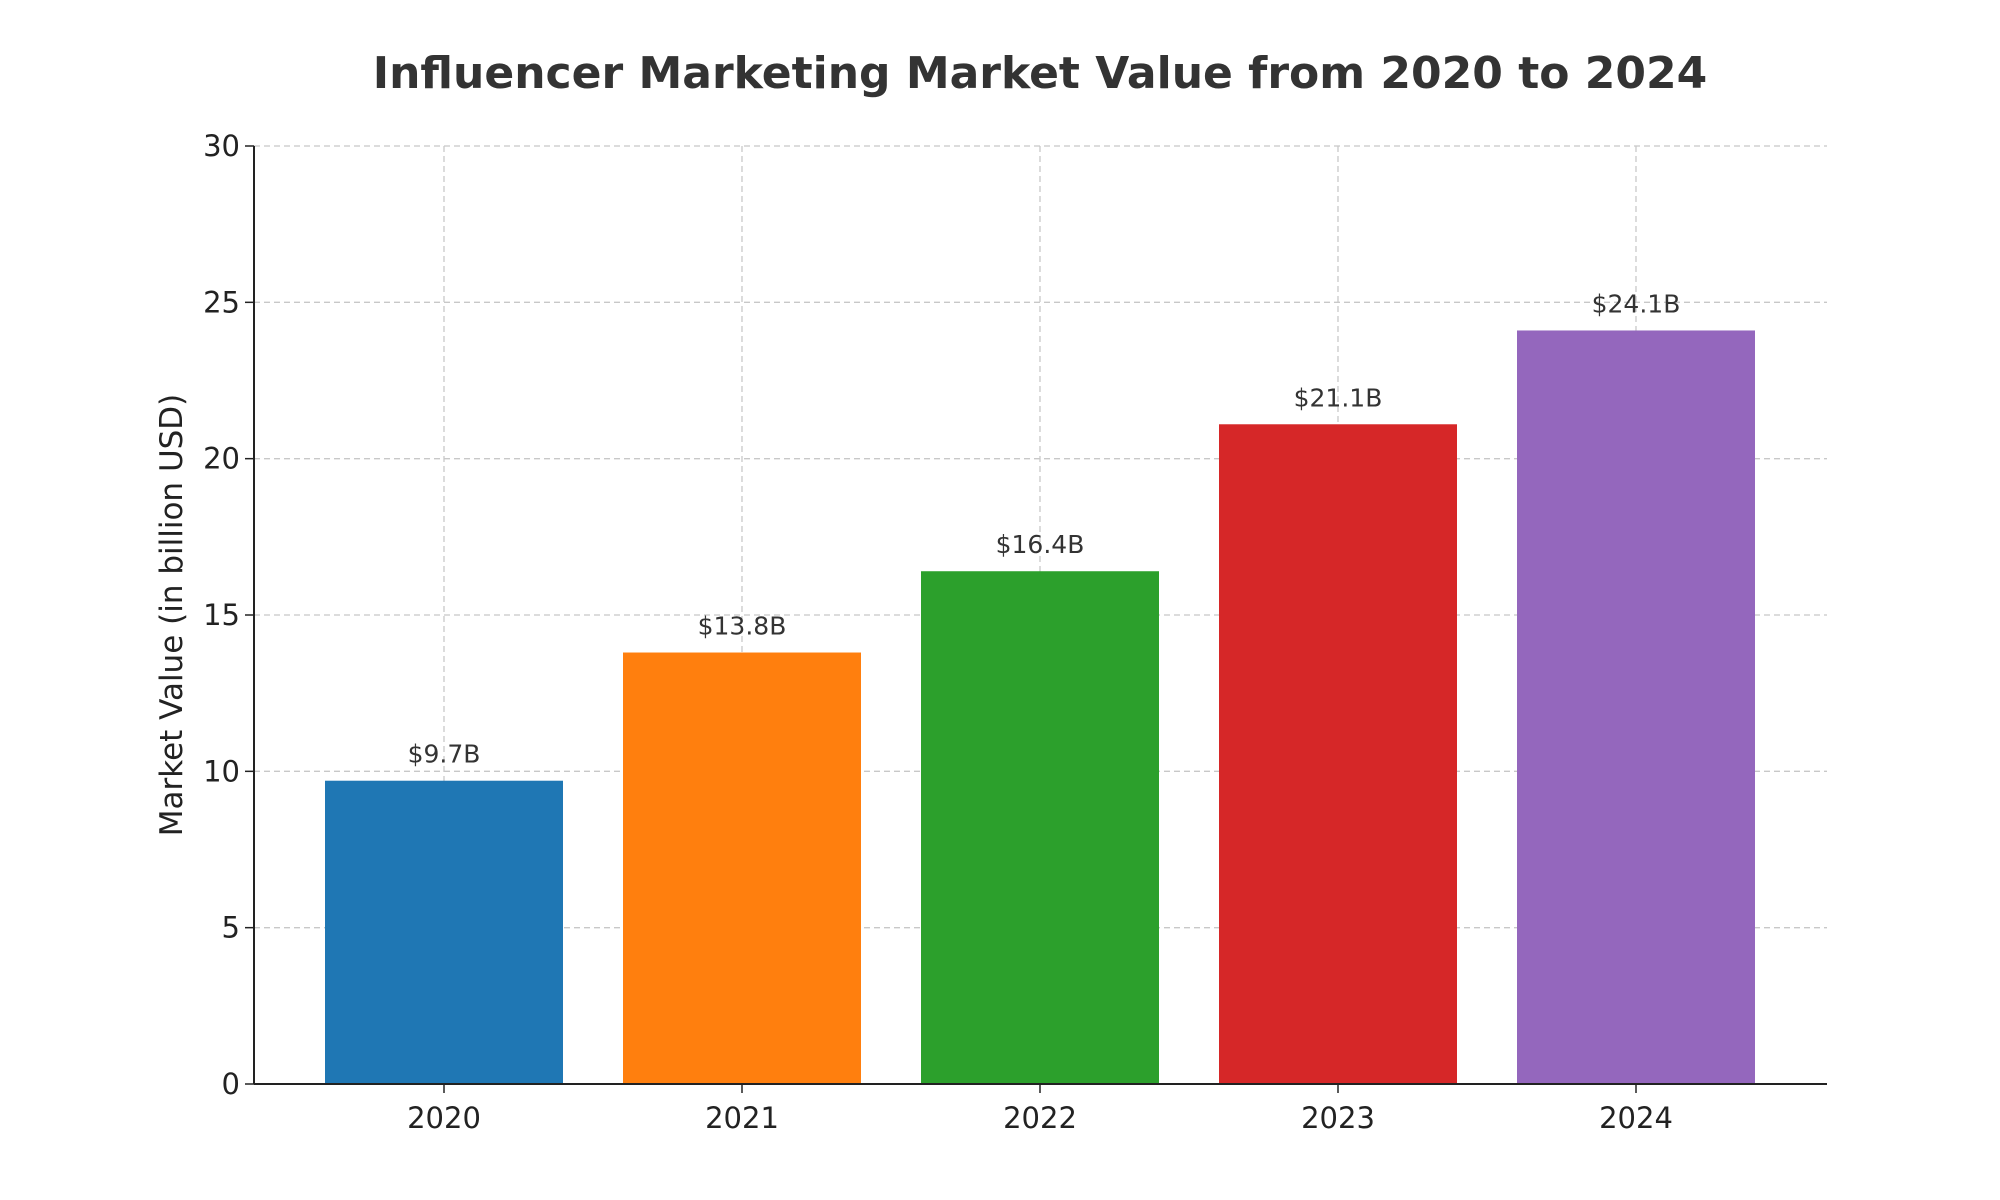 Image resolution: width=2000 pixels, height=1200 pixels. I want to click on data-label: $24.1B, so click(1636, 303).